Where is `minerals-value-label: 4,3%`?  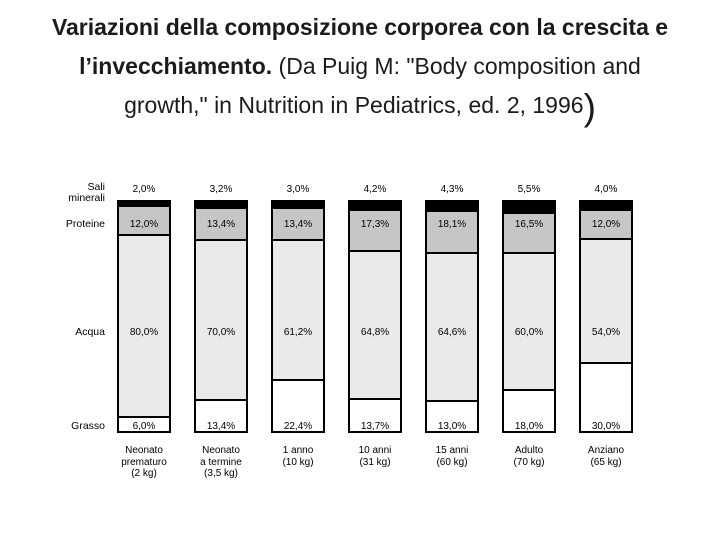
minerals-value-label: 4,3% is located at coordinates (452, 189).